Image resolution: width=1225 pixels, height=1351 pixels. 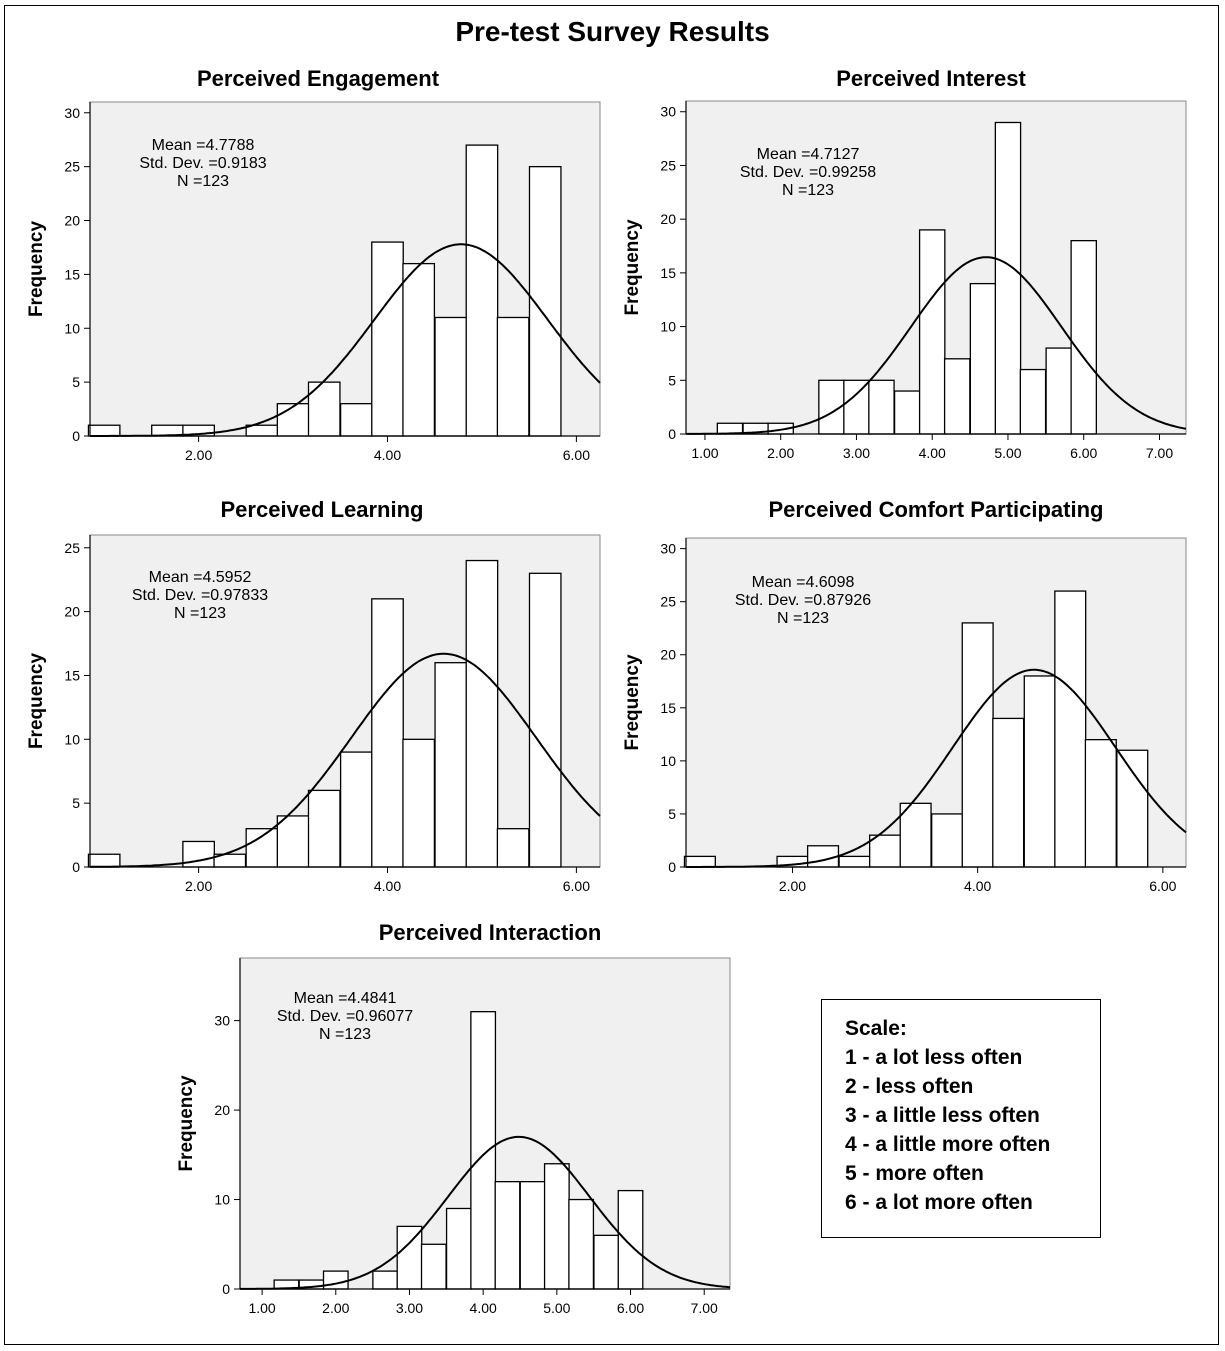 What do you see at coordinates (72, 113) in the screenshot?
I see `y-tick-label: 30` at bounding box center [72, 113].